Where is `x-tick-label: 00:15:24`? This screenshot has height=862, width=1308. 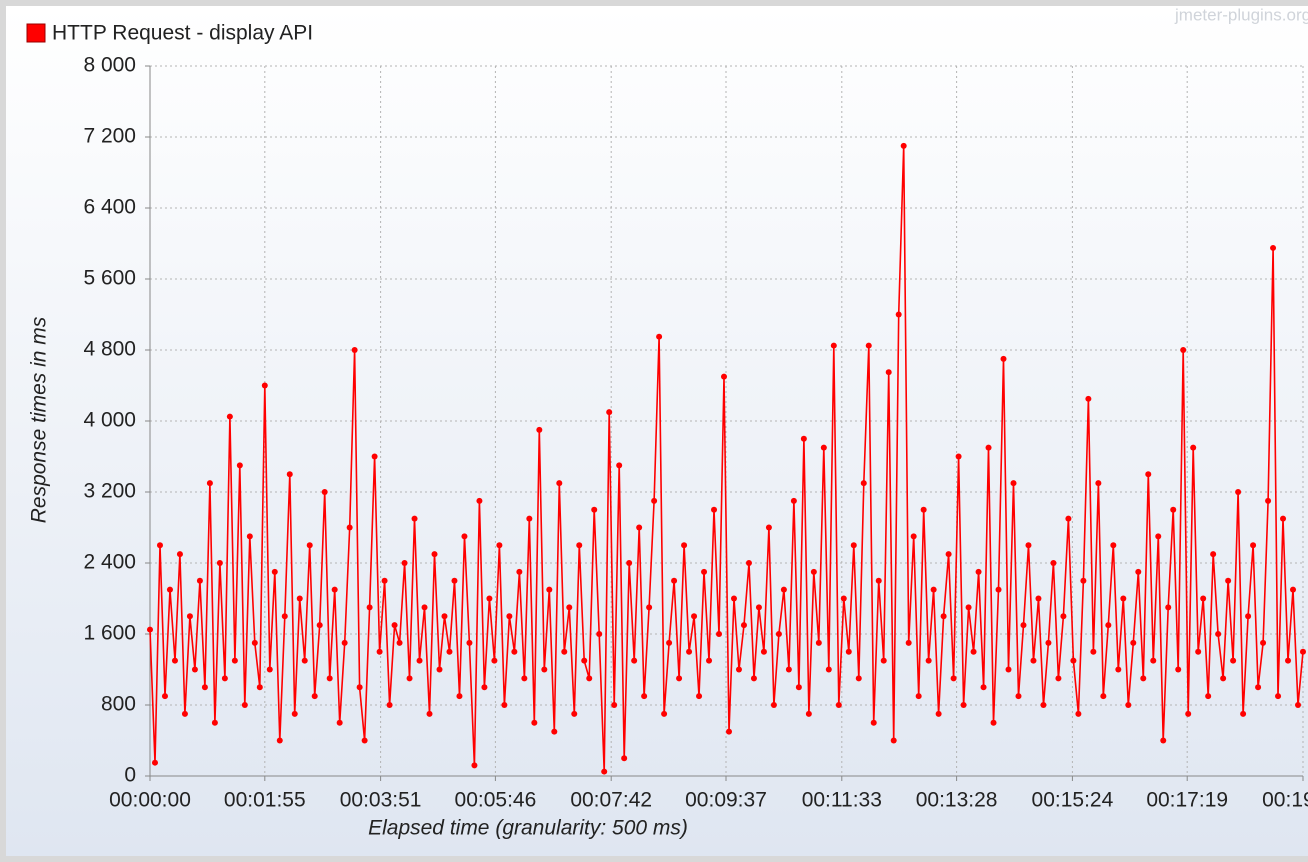 x-tick-label: 00:15:24 is located at coordinates (1073, 800).